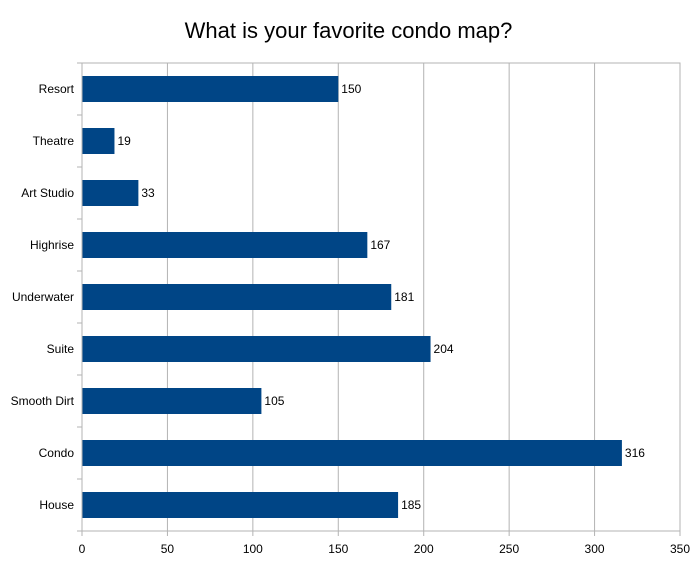  Describe the element at coordinates (635, 453) in the screenshot. I see `bar-value-label: 316` at that location.